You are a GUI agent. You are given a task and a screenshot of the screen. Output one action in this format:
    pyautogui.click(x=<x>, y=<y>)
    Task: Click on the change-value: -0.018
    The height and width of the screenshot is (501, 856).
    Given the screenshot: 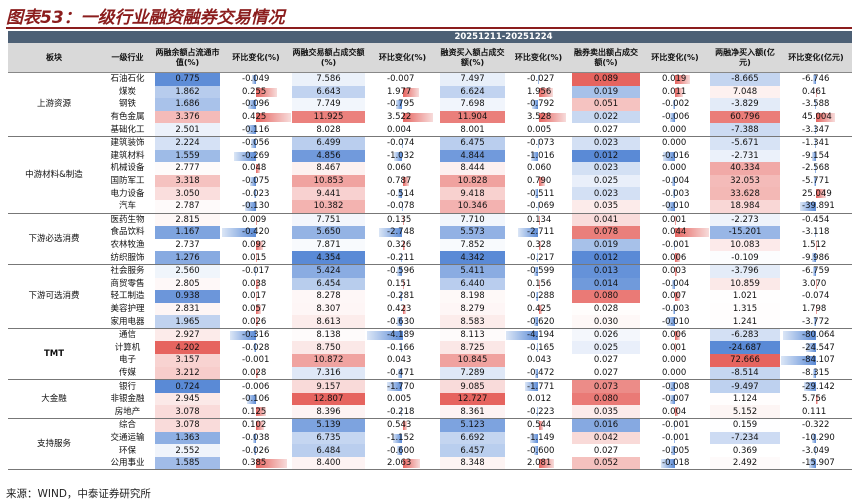 What is the action you would take?
    pyautogui.click(x=676, y=463)
    